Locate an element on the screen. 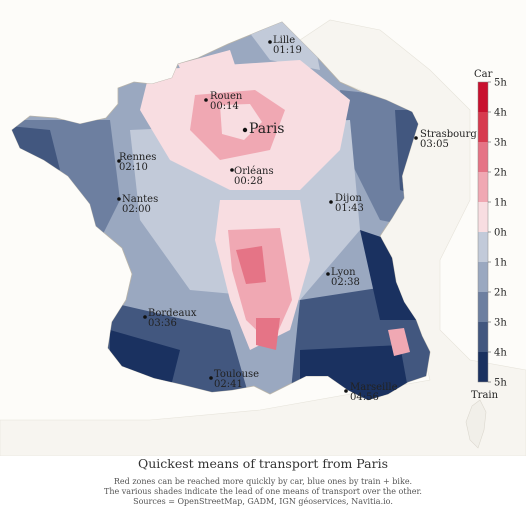  city-nantes: Nantes 02:00 is located at coordinates (137, 204).